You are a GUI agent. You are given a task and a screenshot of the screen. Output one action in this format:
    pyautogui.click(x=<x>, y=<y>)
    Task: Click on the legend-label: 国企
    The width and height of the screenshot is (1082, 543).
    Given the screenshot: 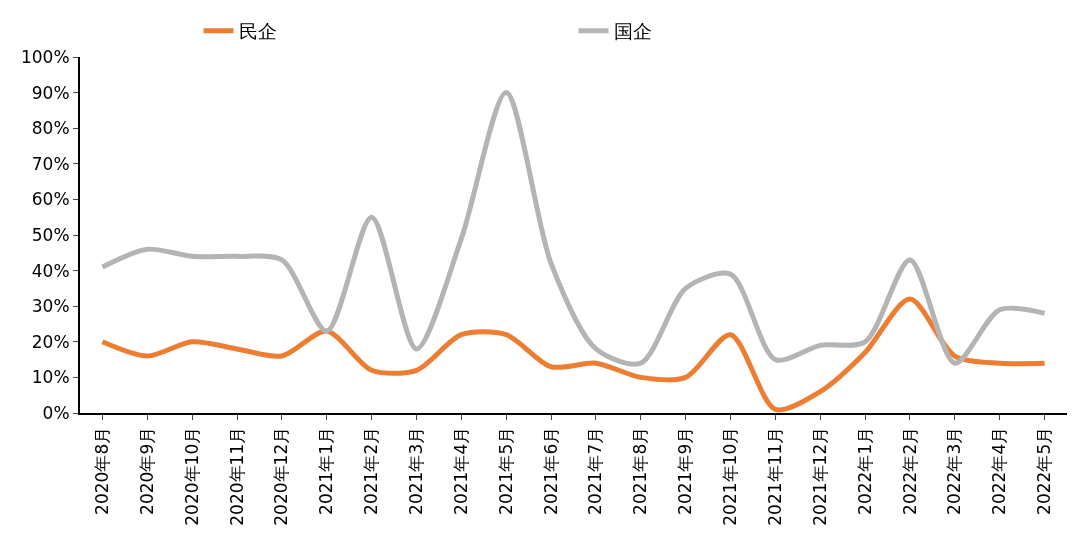 What is the action you would take?
    pyautogui.click(x=632, y=31)
    